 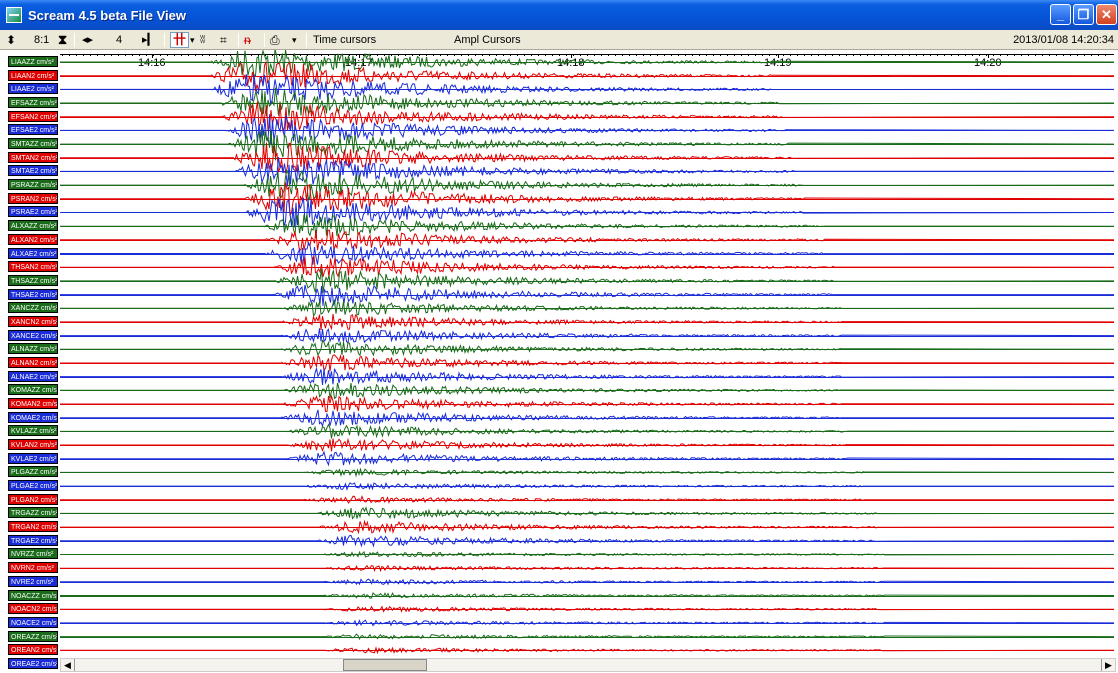 What do you see at coordinates (33, 458) in the screenshot?
I see `channel-label: KVLAE2 cm/s²` at bounding box center [33, 458].